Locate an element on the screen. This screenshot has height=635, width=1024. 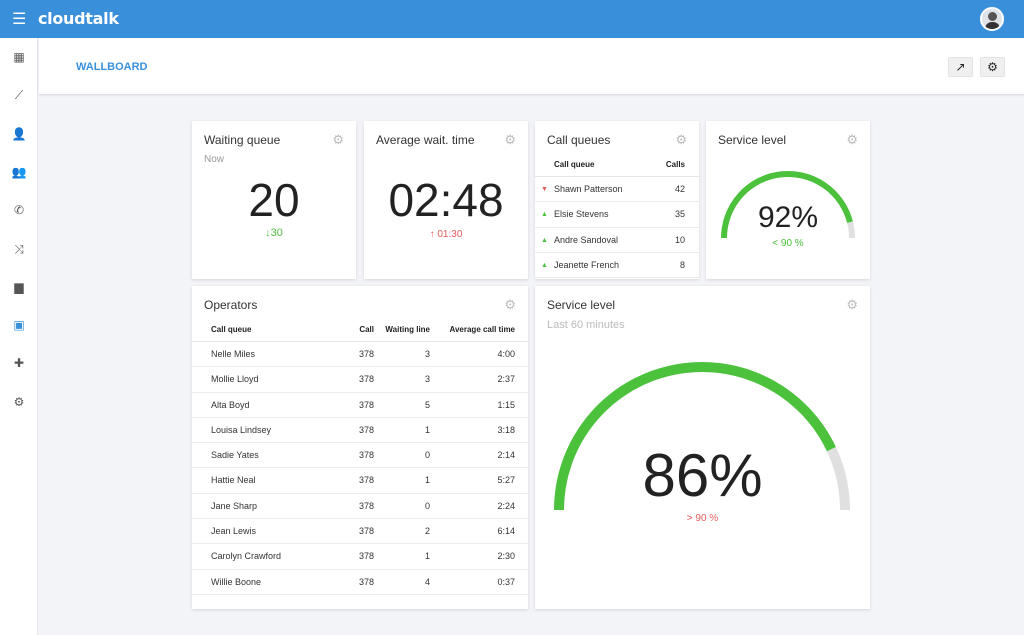
table-row: ▲ Jeanette French 8 is located at coordinates (617, 266).